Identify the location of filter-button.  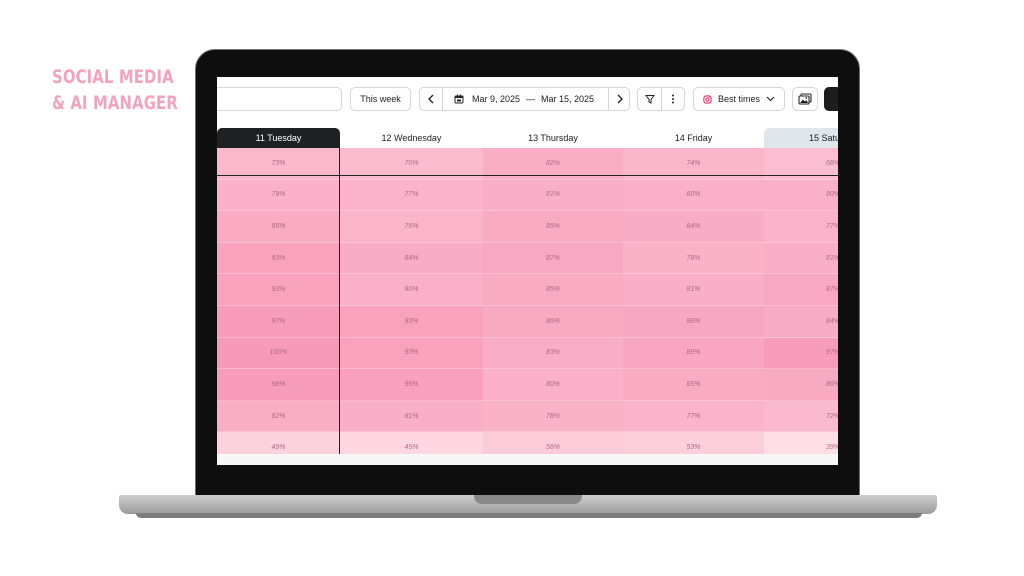
(649, 99).